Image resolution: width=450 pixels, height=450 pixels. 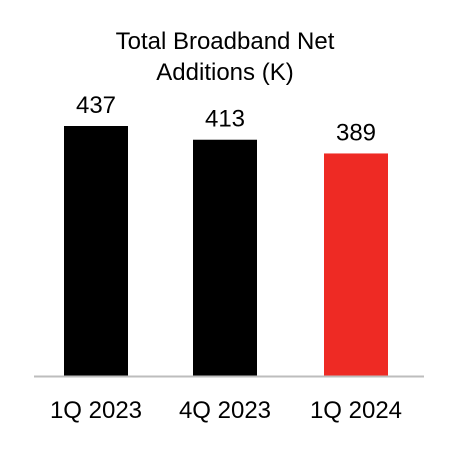 What do you see at coordinates (225, 72) in the screenshot?
I see `chart-title-line-2: Additions (K)` at bounding box center [225, 72].